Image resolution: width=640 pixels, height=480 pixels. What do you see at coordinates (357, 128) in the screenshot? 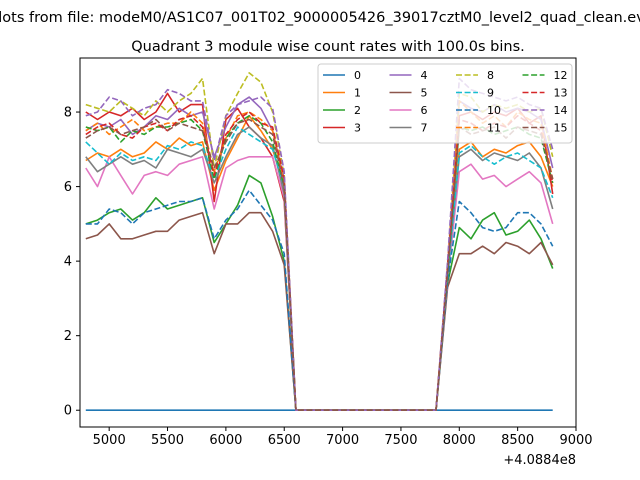
I see `legend-label-3: 3` at bounding box center [357, 128].